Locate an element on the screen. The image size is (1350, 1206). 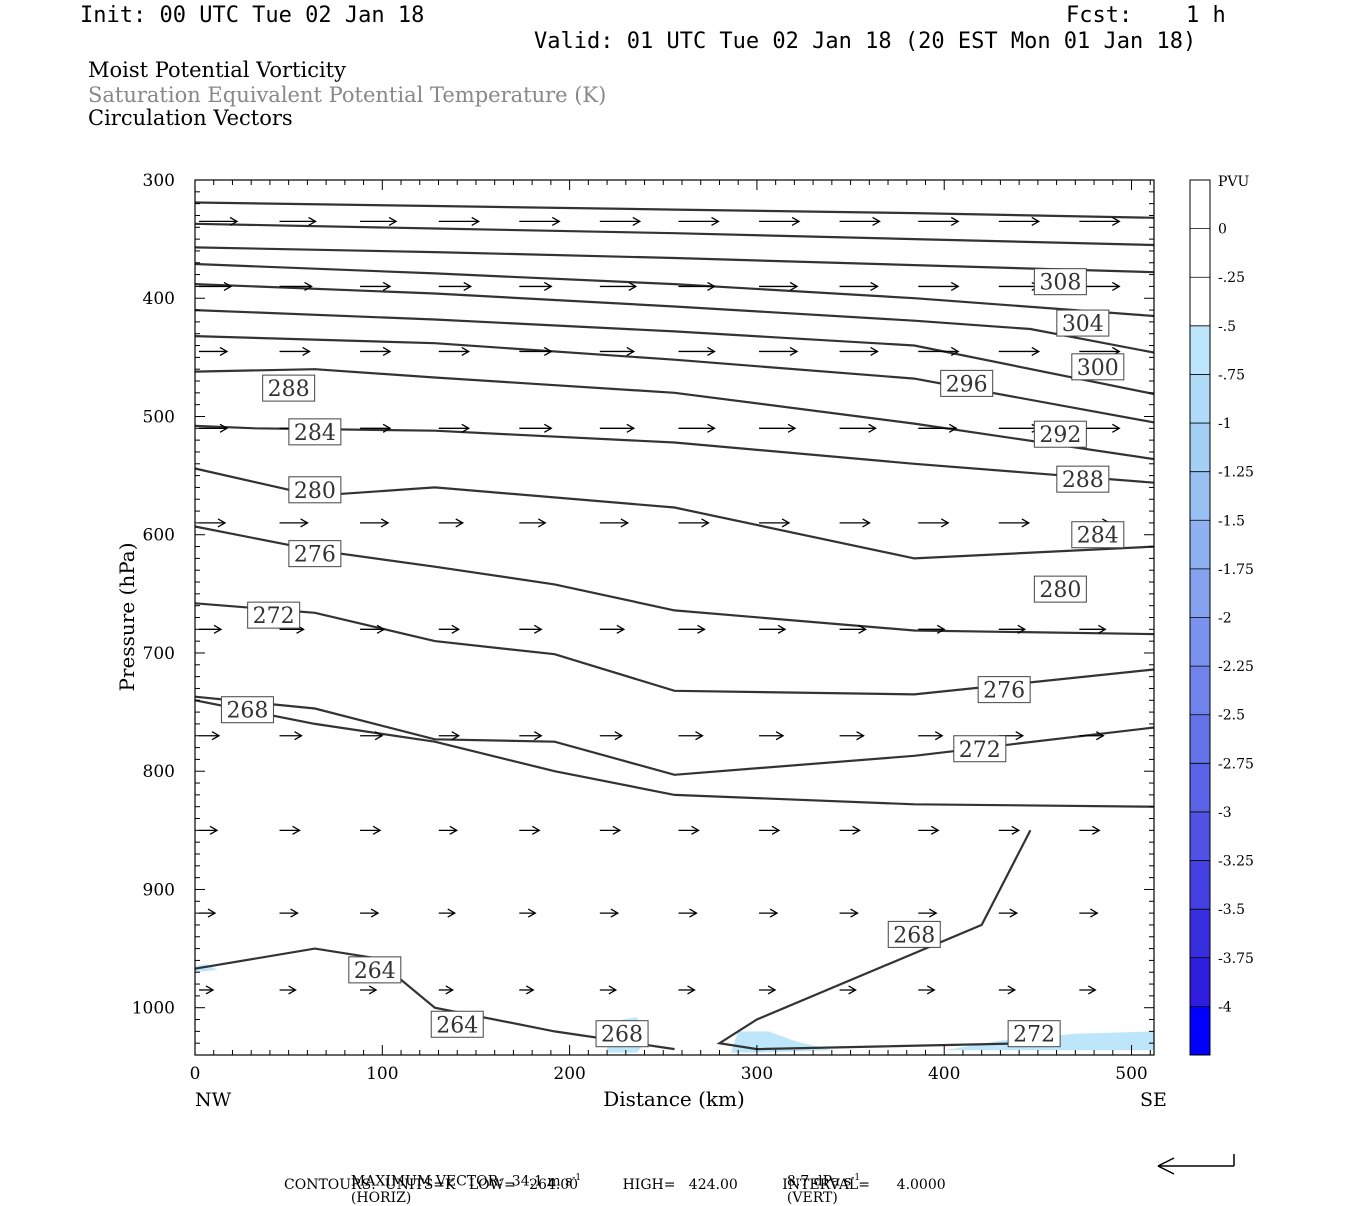
contour-label-2: 300 is located at coordinates (1098, 368).